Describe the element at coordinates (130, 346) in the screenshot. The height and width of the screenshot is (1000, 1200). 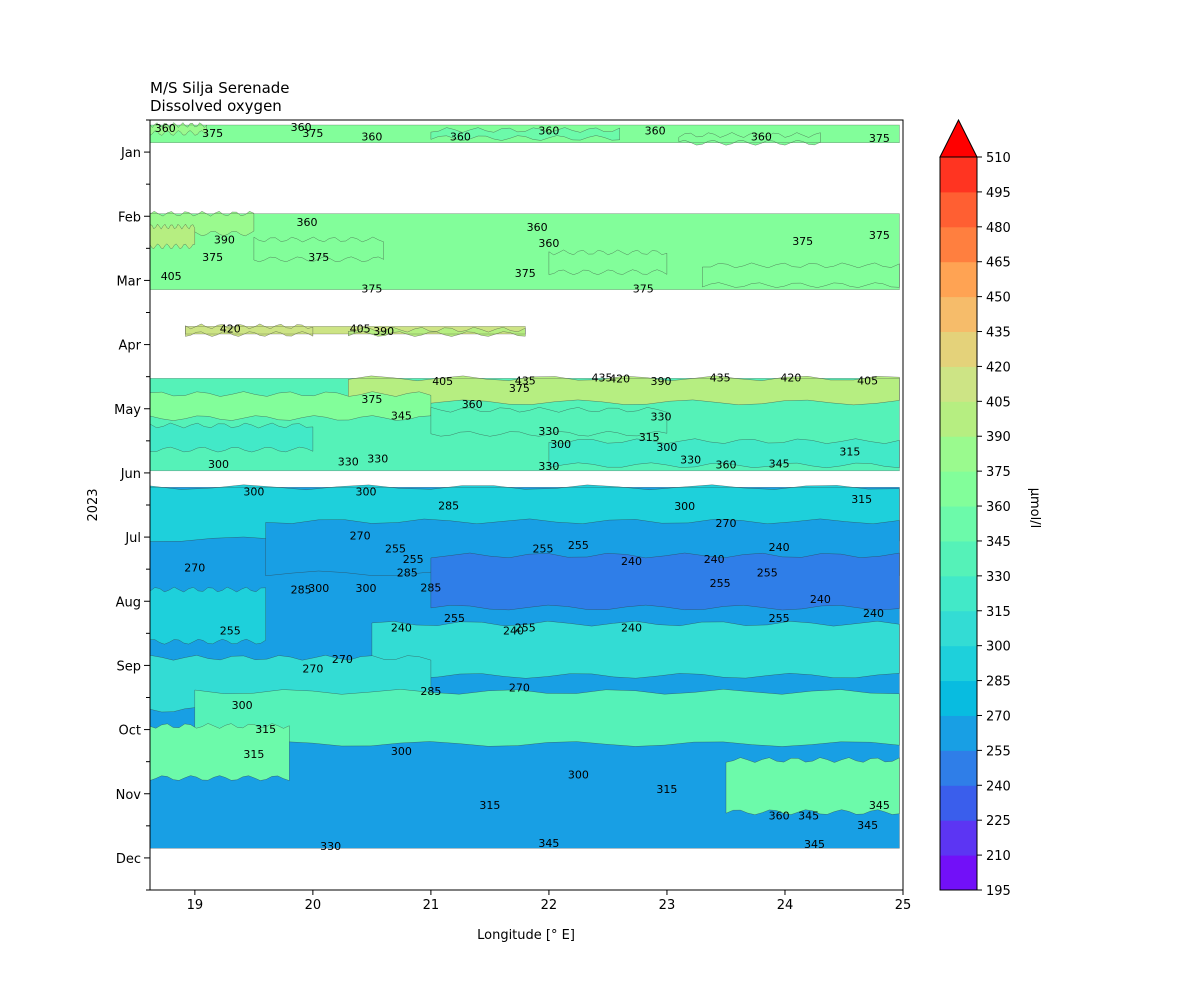
I see `y-tick-label: Apr` at that location.